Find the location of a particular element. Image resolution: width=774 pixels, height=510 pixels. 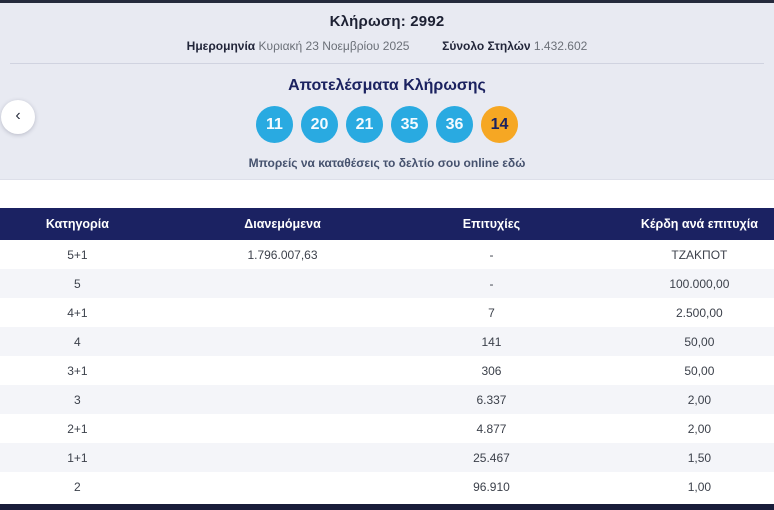

table-row: 4+1 7 2.500,00 is located at coordinates (387, 312).